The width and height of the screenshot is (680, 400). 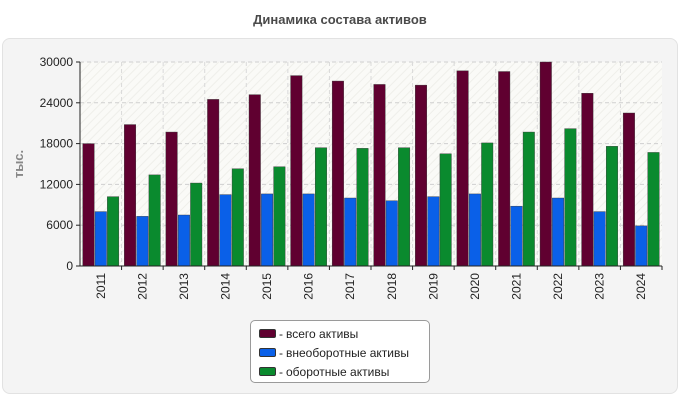 I want to click on legend-item-current: - оборотные активы, so click(x=344, y=371).